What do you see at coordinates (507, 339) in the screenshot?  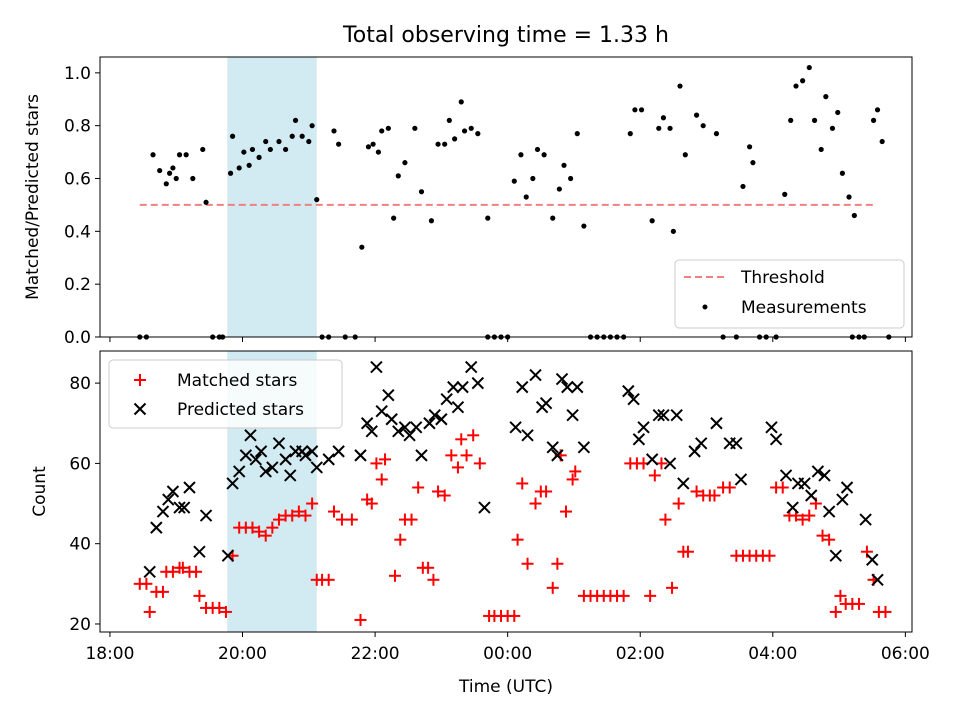 I see `top-x-ticks` at bounding box center [507, 339].